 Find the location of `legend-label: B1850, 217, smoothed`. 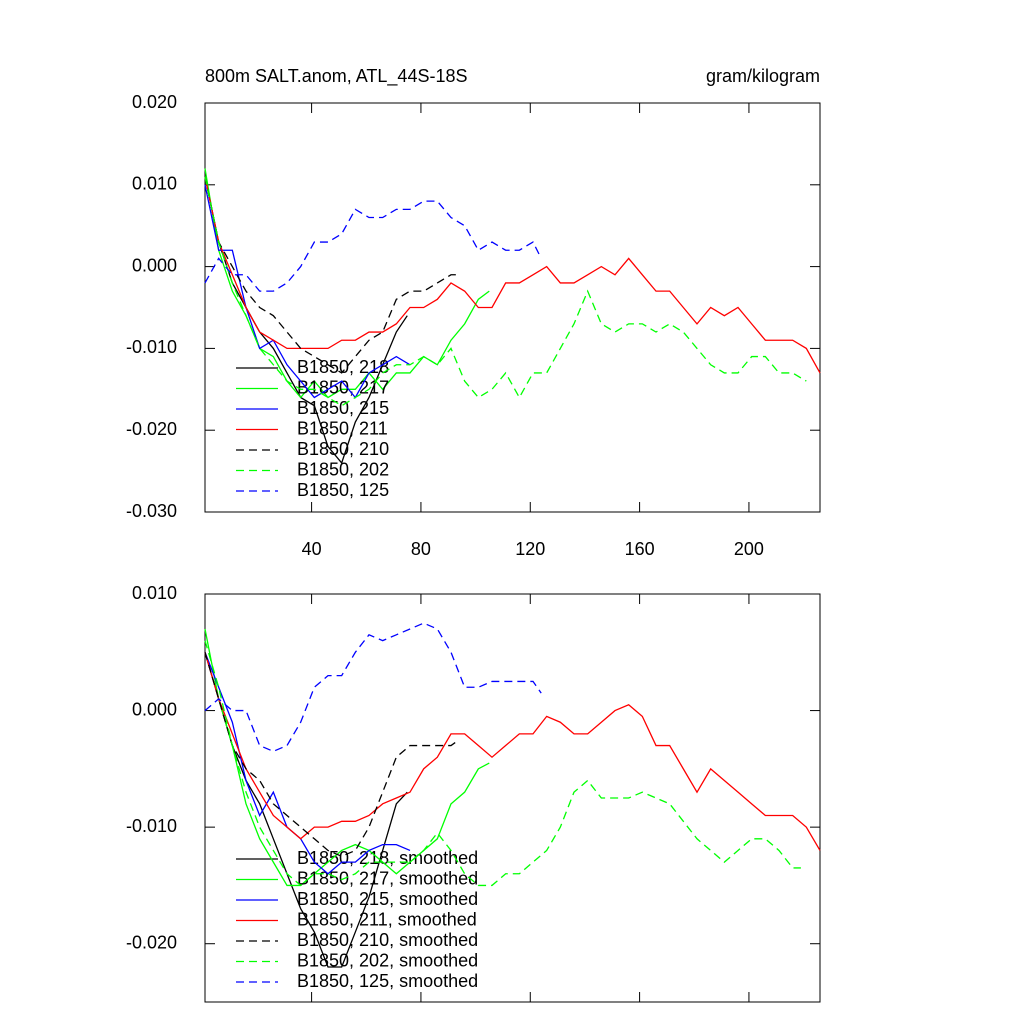

legend-label: B1850, 217, smoothed is located at coordinates (387, 878).